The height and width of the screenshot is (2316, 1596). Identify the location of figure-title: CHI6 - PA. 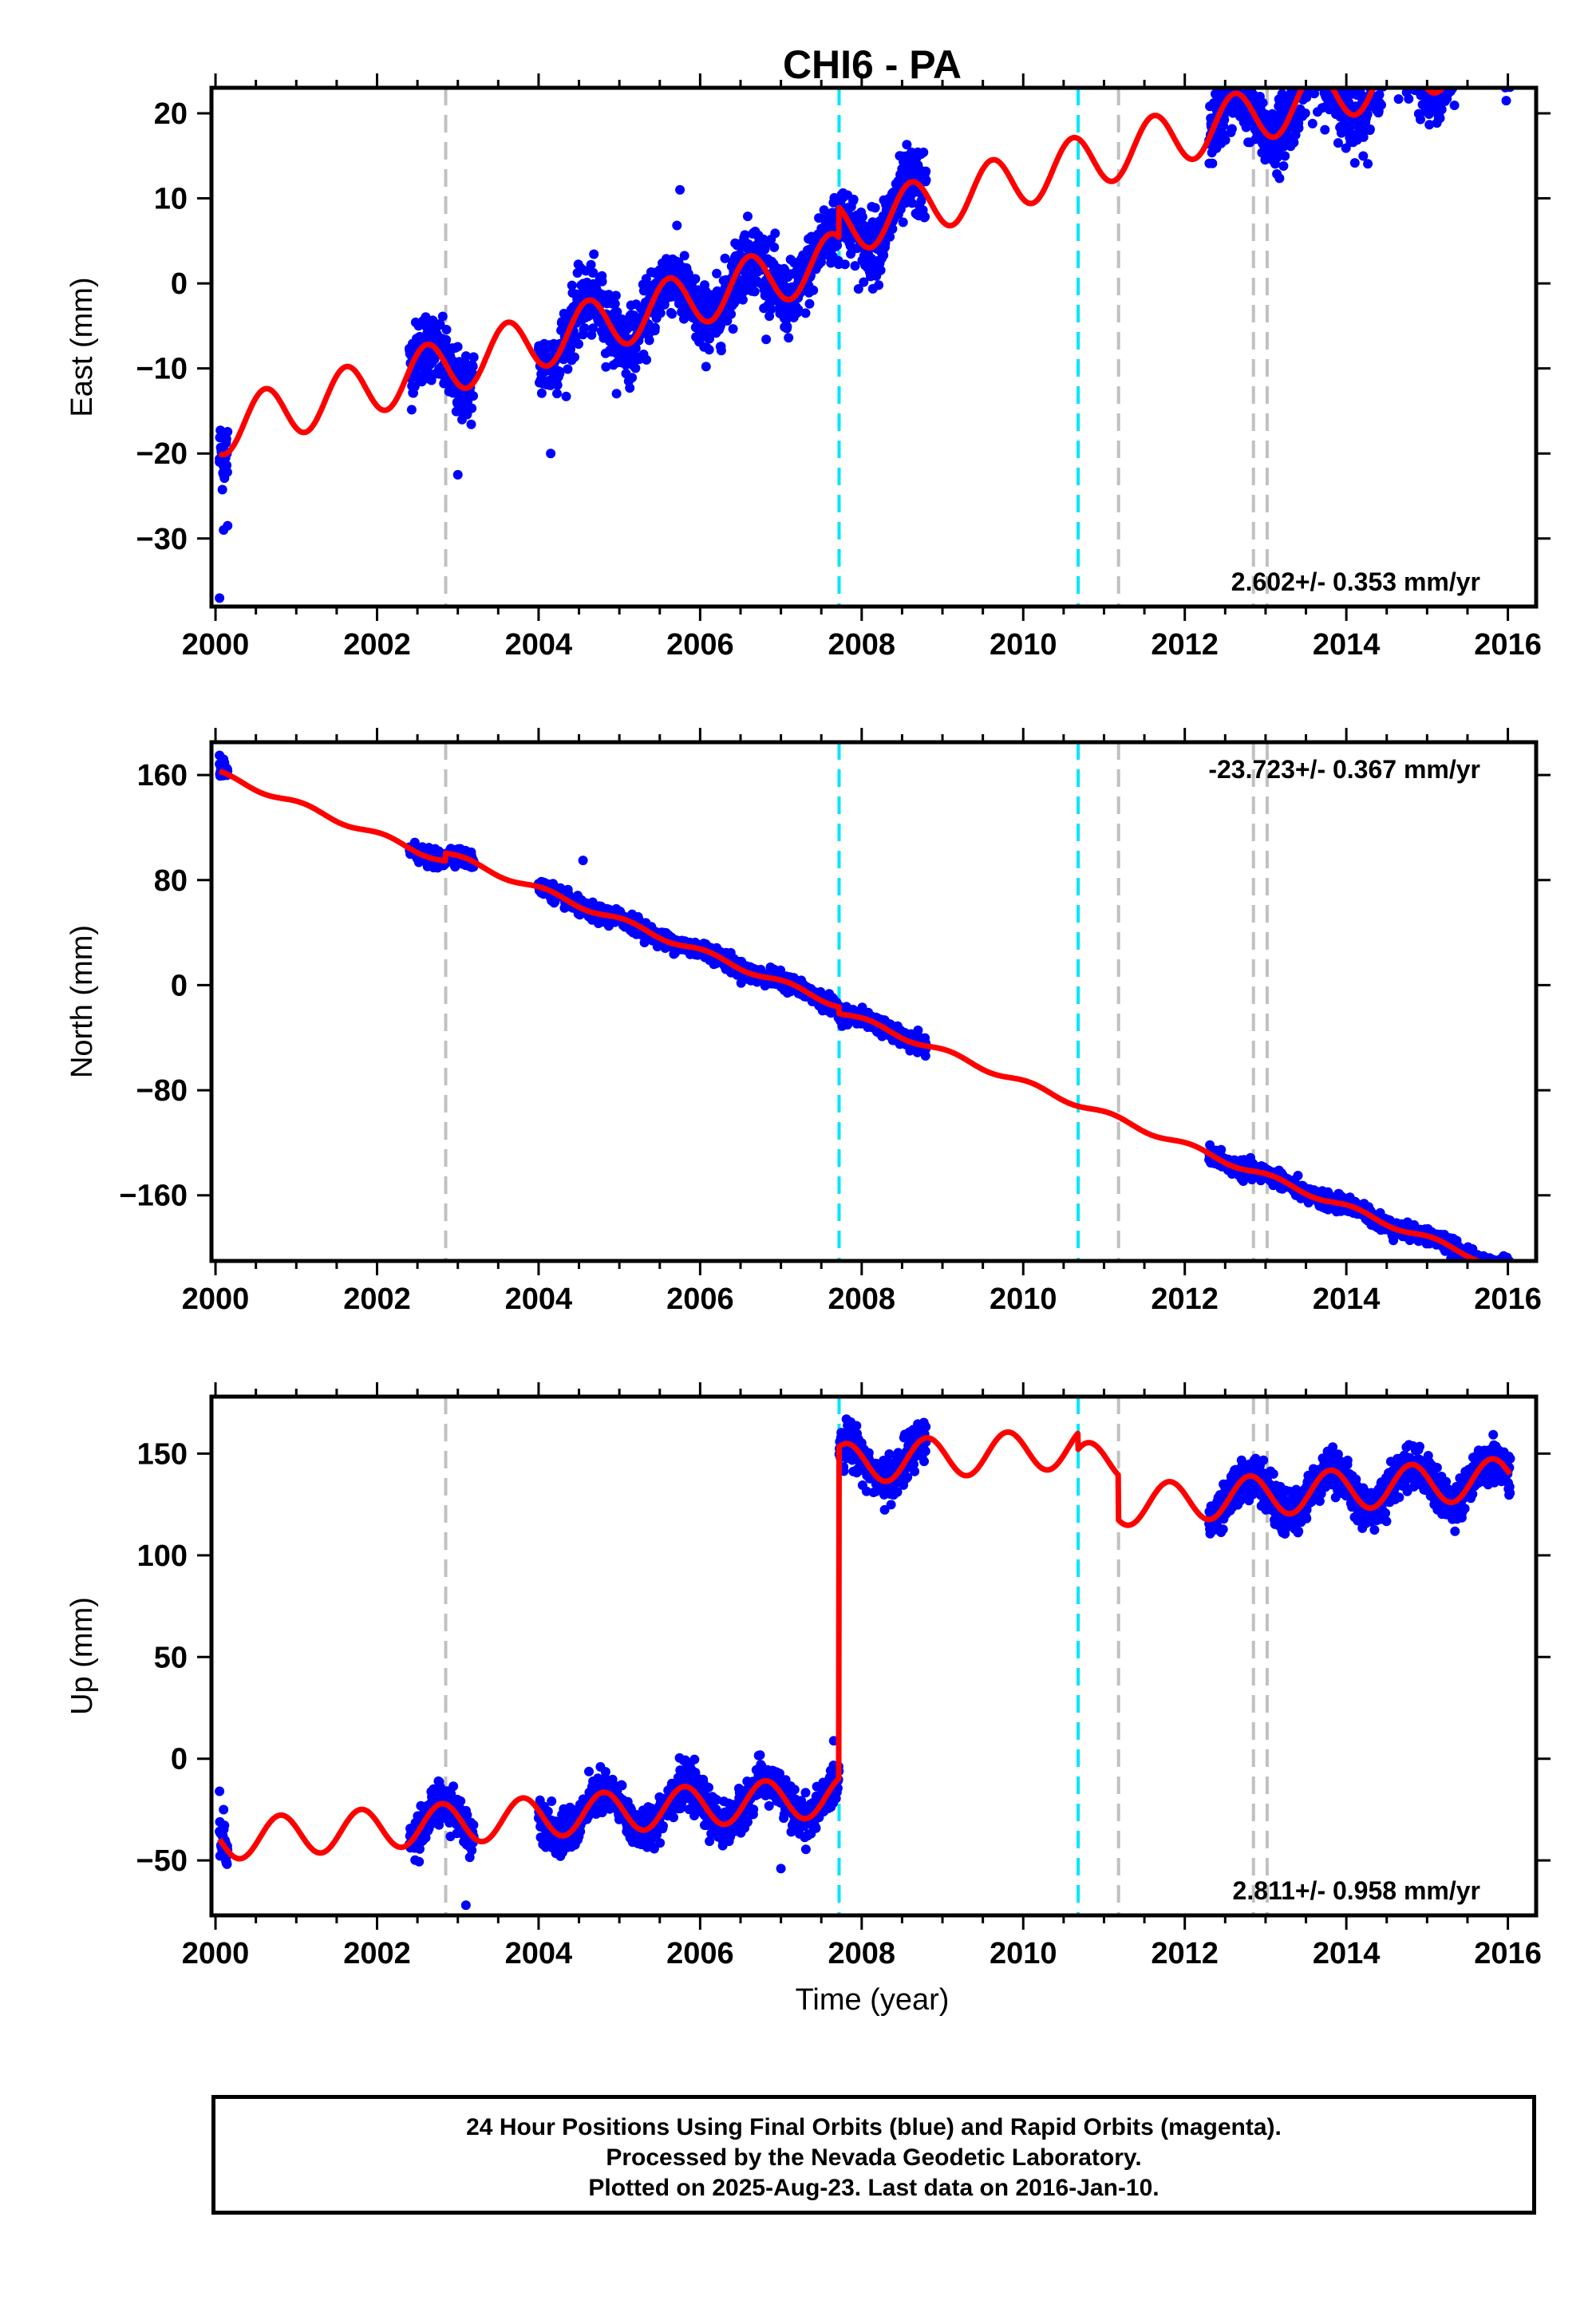
(873, 64).